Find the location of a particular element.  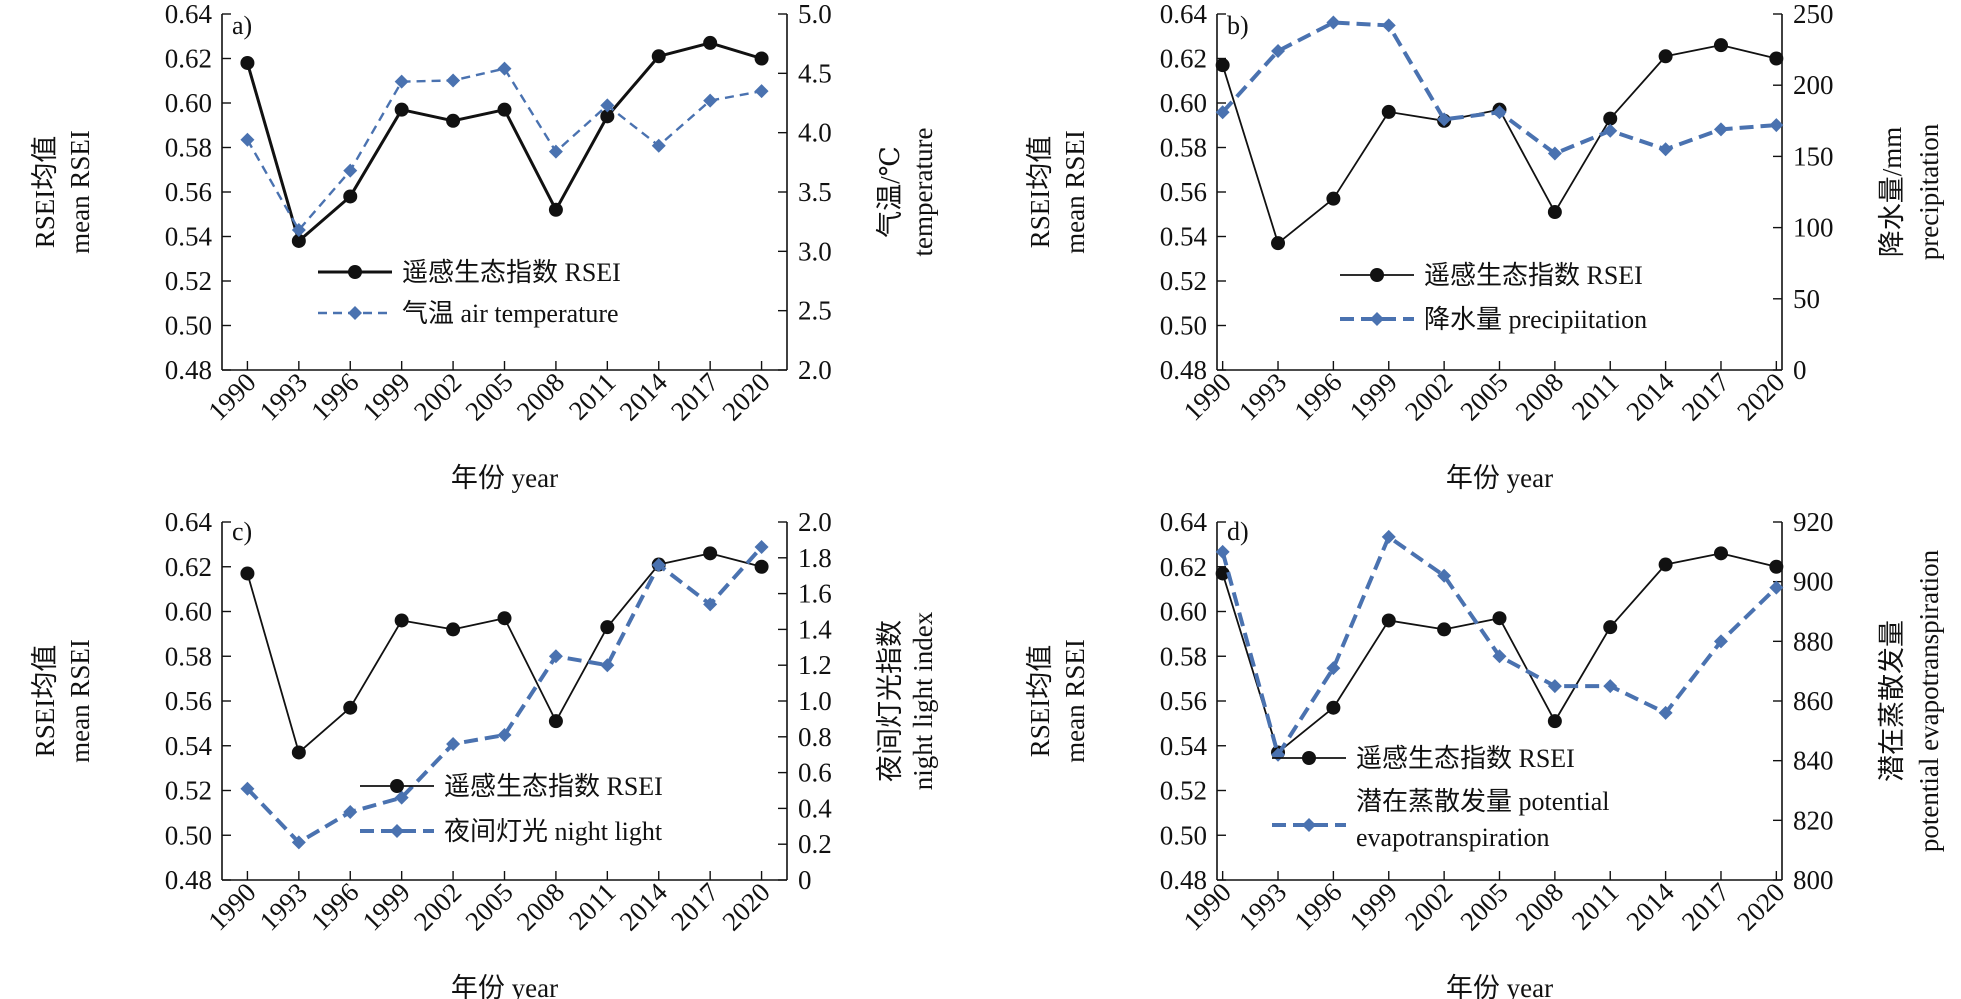

right-axis-title: 夜间灯光指数 is located at coordinates (890, 701).